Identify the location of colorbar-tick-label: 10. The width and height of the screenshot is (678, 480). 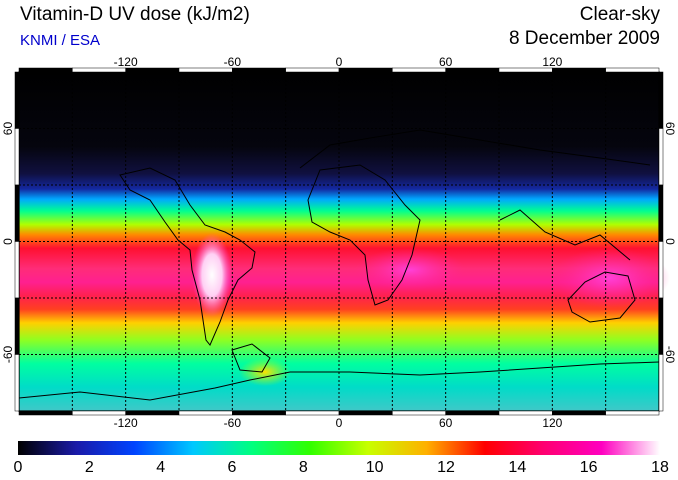
(374, 467).